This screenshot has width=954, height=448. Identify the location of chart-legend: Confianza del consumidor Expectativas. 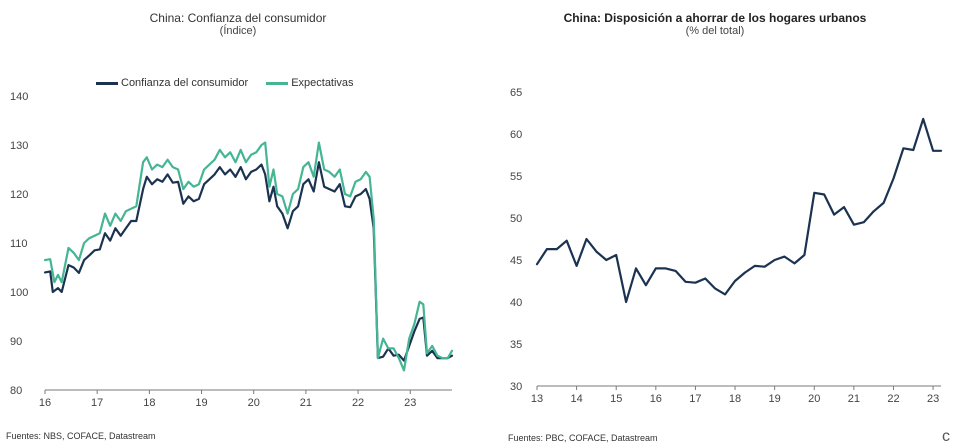
(231, 83).